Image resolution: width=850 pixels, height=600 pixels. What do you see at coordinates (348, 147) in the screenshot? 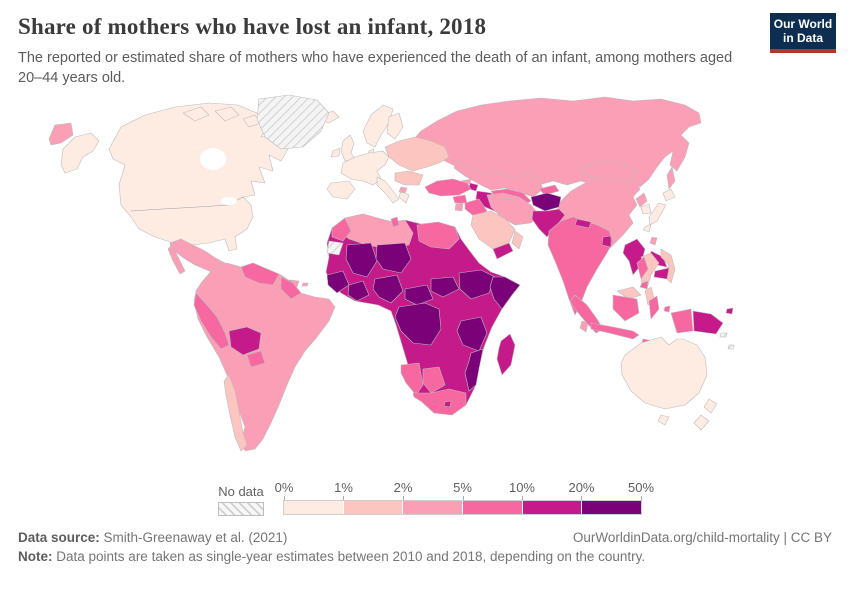
I see `country-united-kingdom` at bounding box center [348, 147].